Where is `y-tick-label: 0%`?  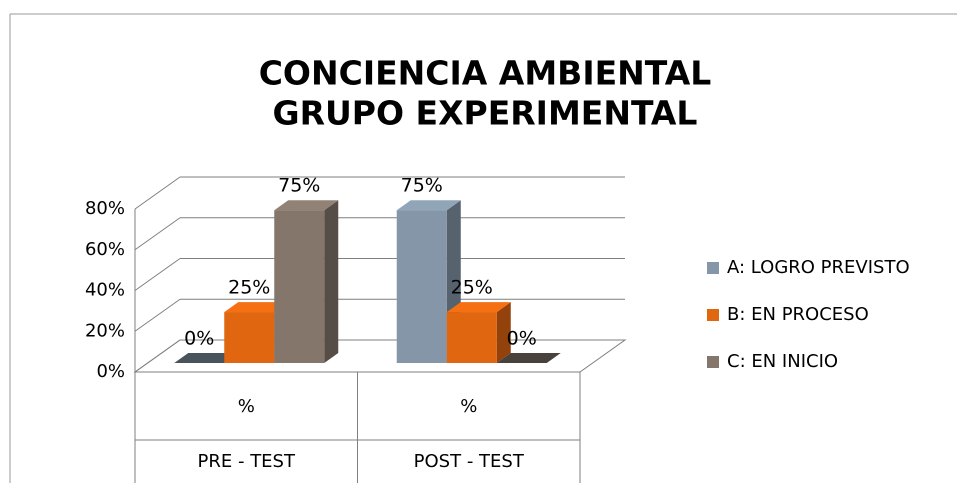 y-tick-label: 0% is located at coordinates (110, 371).